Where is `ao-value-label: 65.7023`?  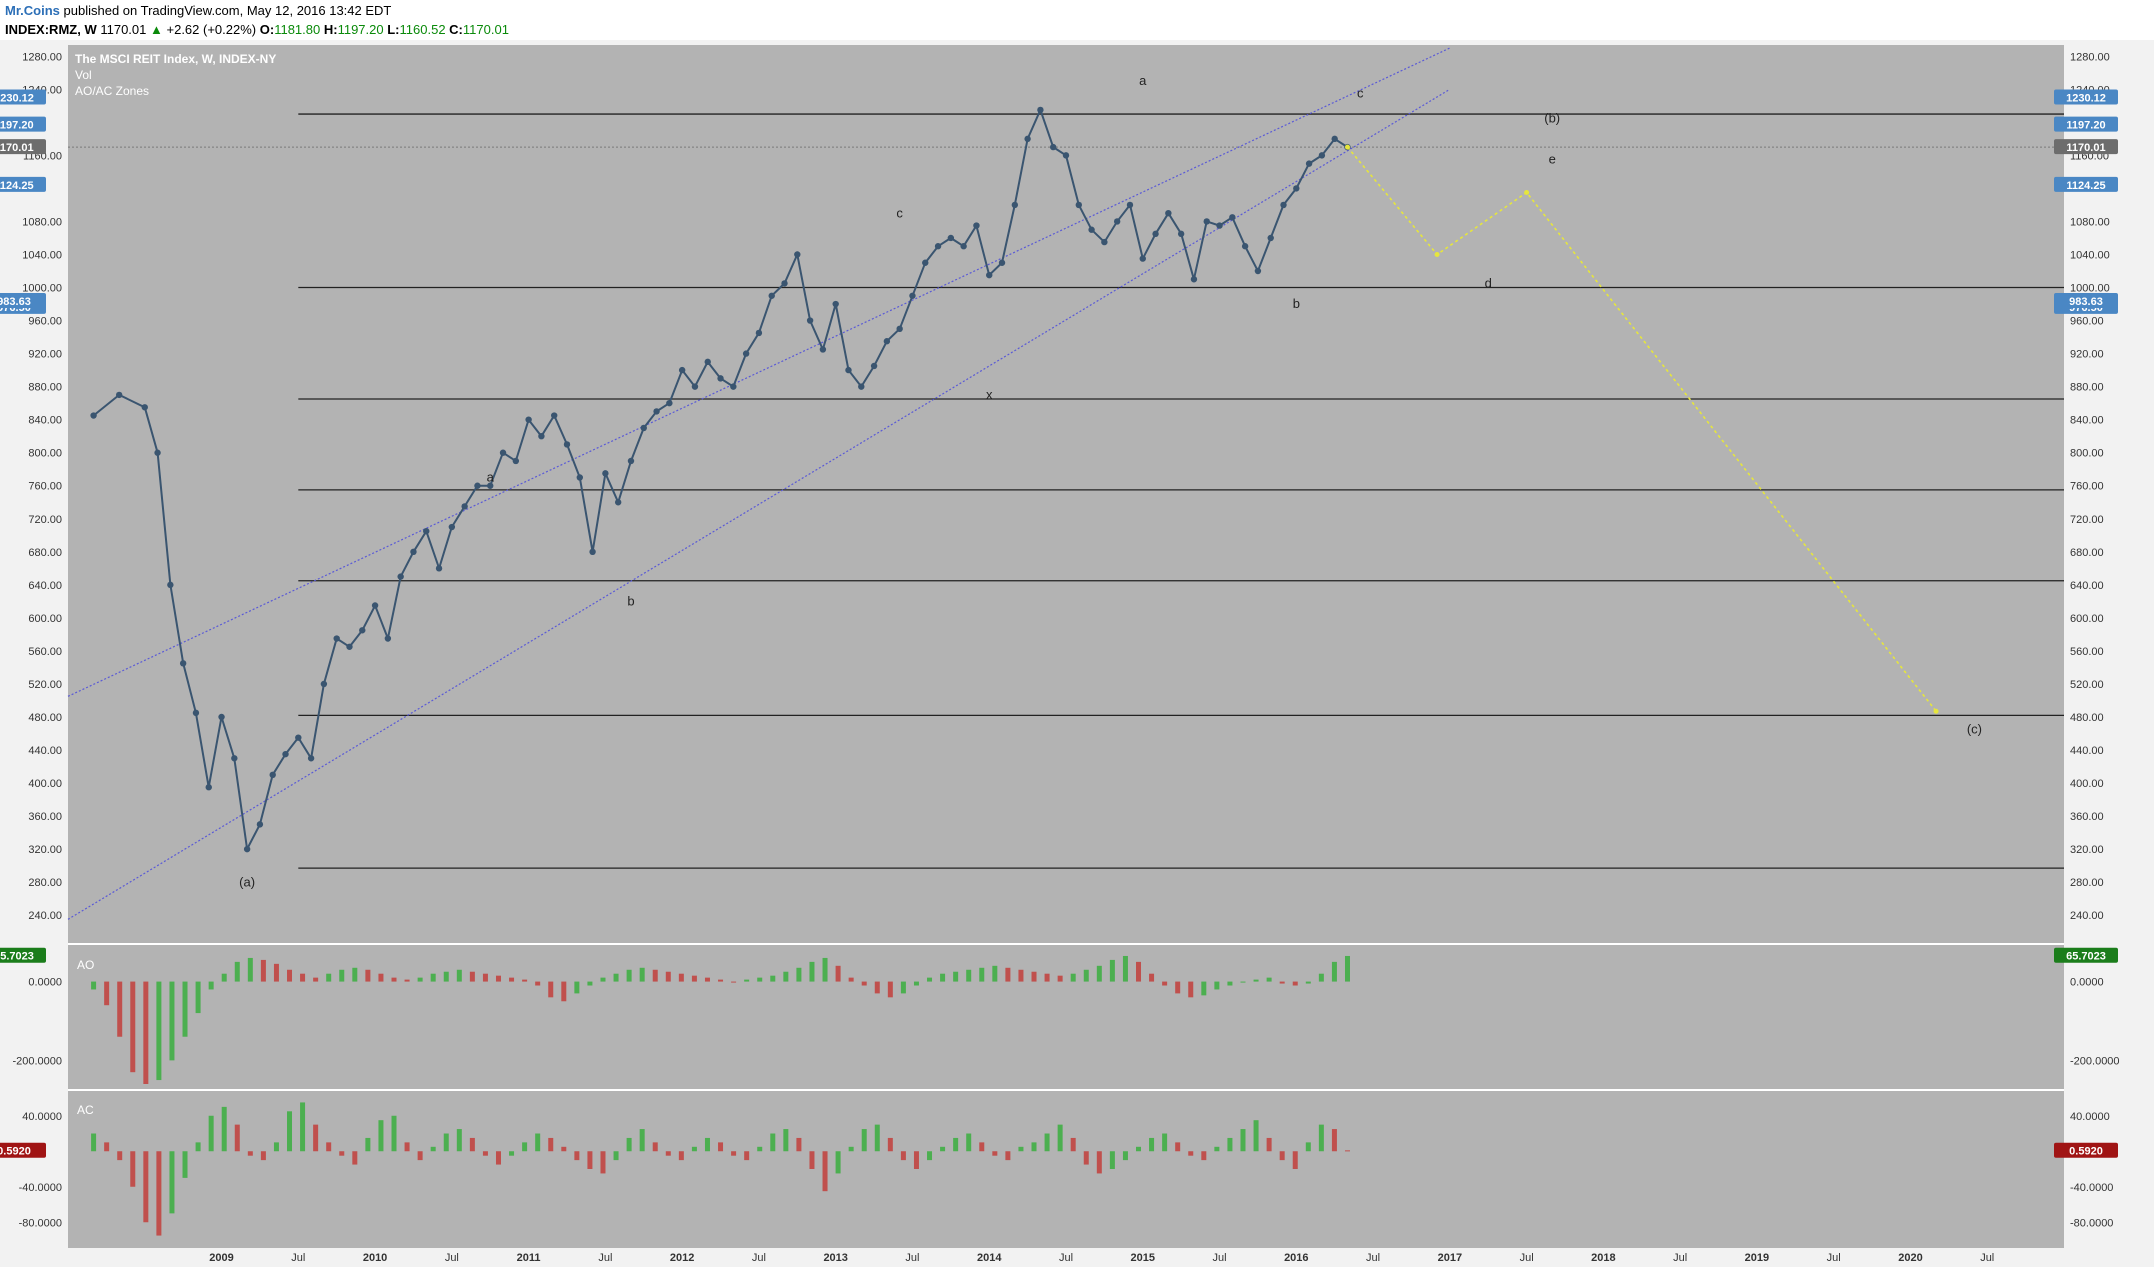 ao-value-label: 65.7023 is located at coordinates (2086, 957).